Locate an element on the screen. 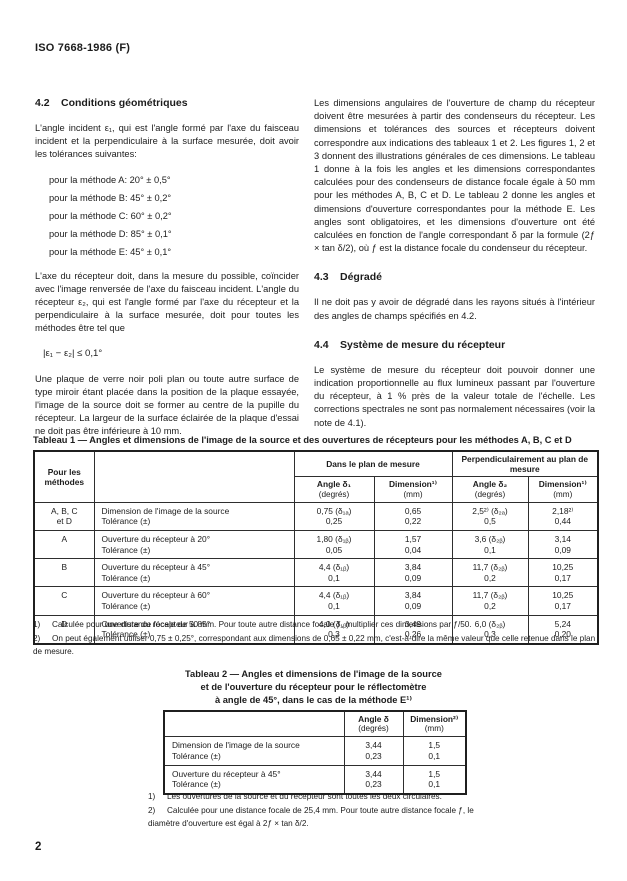 This screenshot has height=881, width=627. cell-line: 0,75 (δ₁ₐ) is located at coordinates (334, 510).